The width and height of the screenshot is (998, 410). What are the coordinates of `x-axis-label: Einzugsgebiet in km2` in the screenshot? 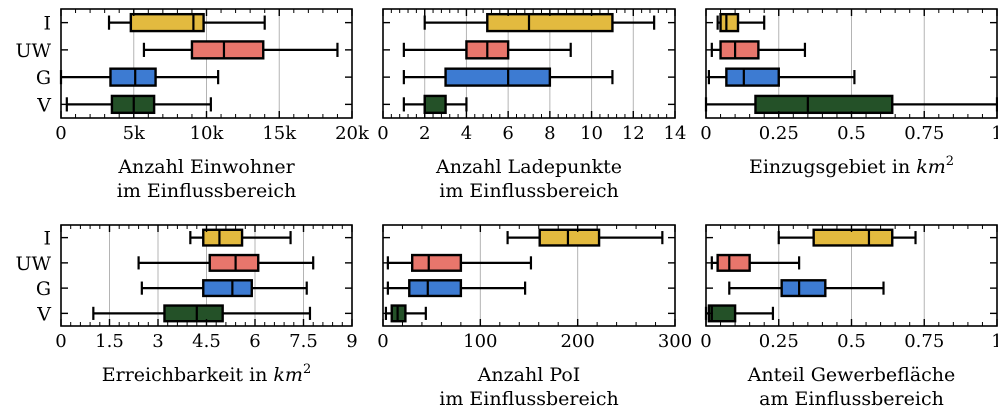 It's located at (851, 166).